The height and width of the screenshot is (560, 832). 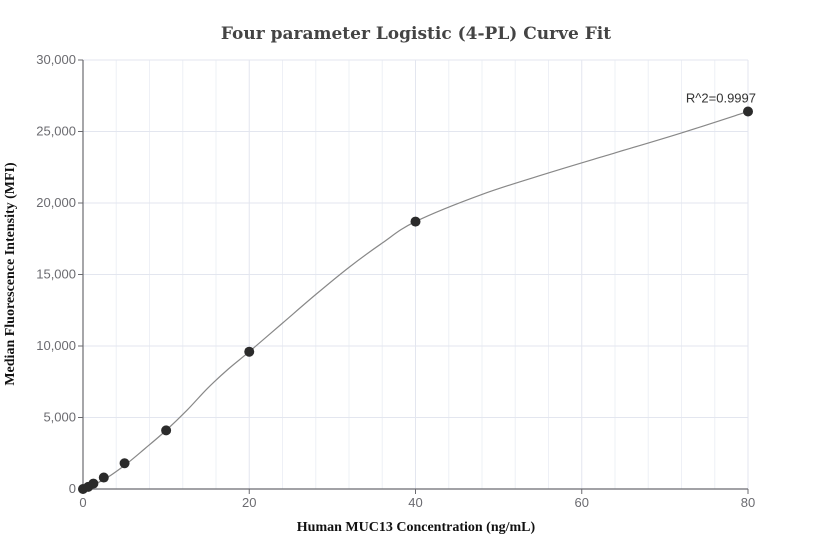 I want to click on x-tick-label: 20, so click(x=249, y=502).